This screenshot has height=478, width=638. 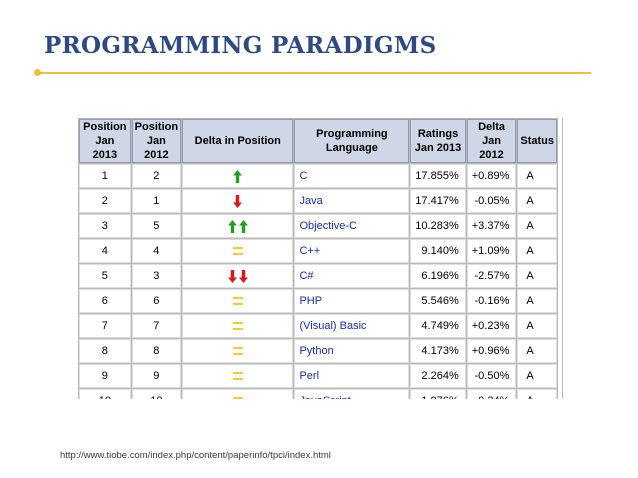 What do you see at coordinates (105, 176) in the screenshot?
I see `cell-position-2013: 1` at bounding box center [105, 176].